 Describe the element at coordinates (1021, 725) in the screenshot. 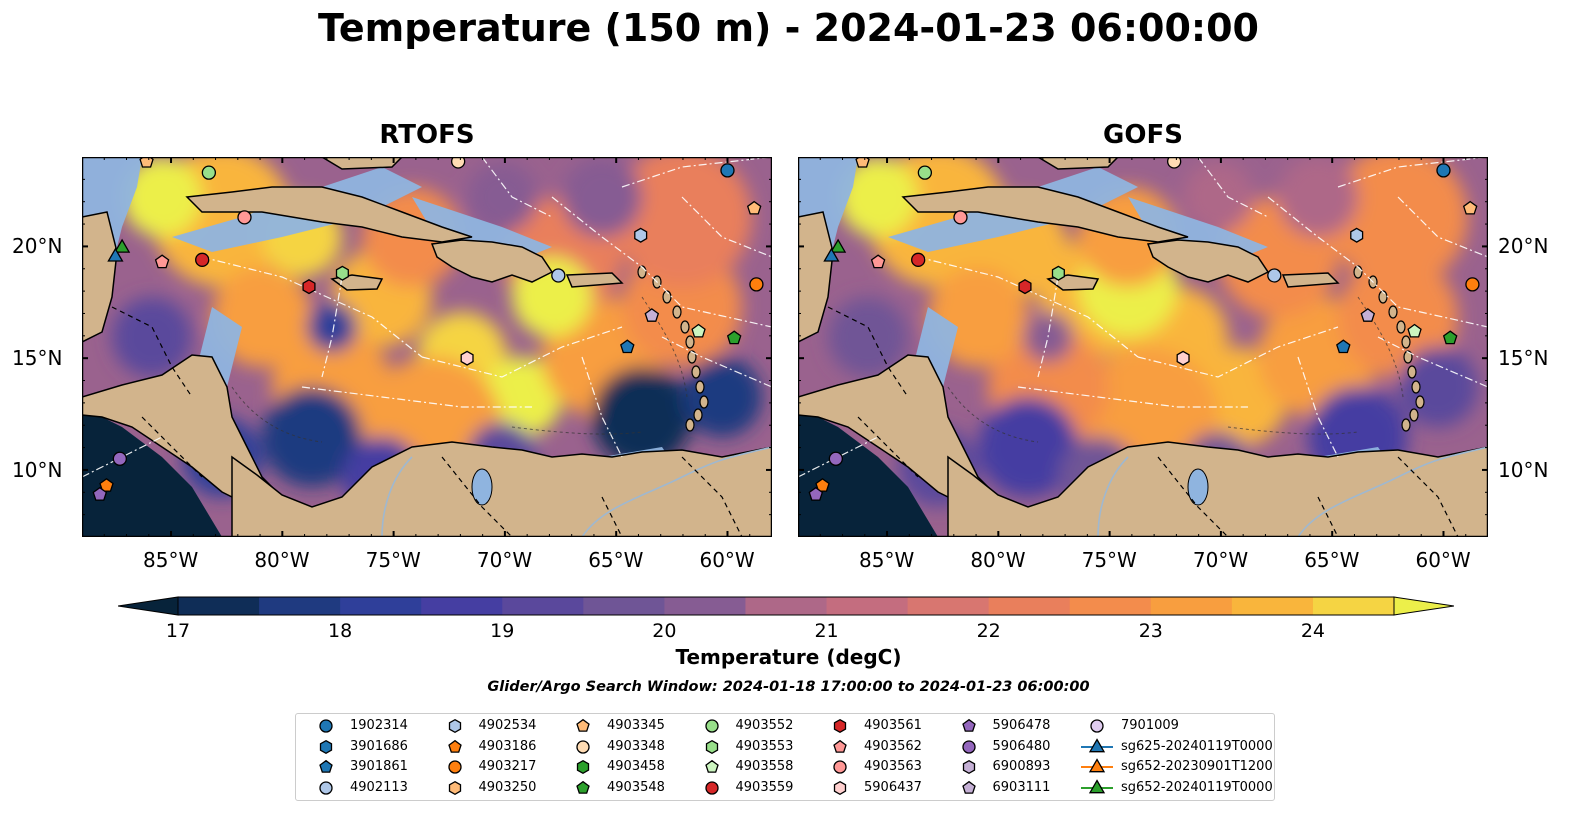

I see `legend-label: 5906478` at that location.